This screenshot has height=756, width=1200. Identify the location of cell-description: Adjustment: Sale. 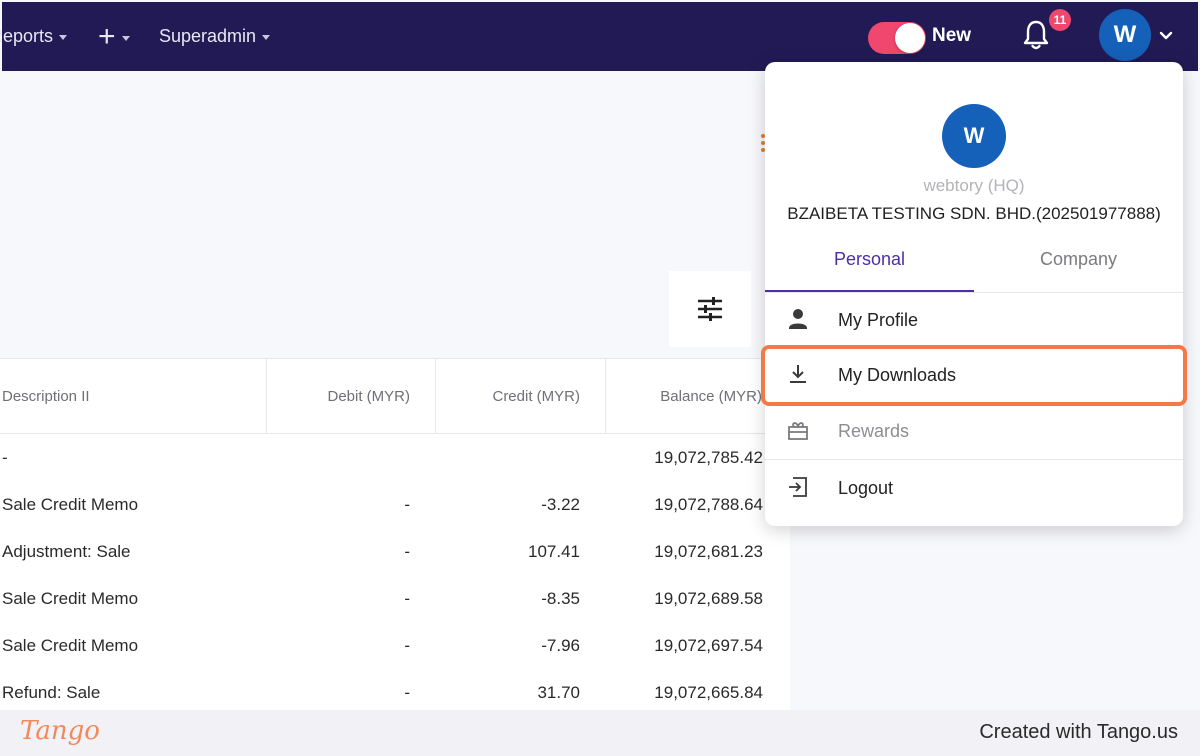
(66, 551).